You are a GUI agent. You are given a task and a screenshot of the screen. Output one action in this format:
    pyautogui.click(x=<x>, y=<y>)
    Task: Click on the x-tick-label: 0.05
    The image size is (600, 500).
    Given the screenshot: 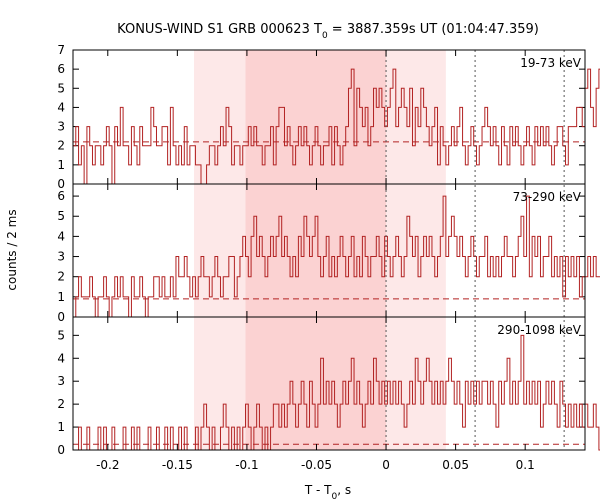 What is the action you would take?
    pyautogui.click(x=455, y=465)
    